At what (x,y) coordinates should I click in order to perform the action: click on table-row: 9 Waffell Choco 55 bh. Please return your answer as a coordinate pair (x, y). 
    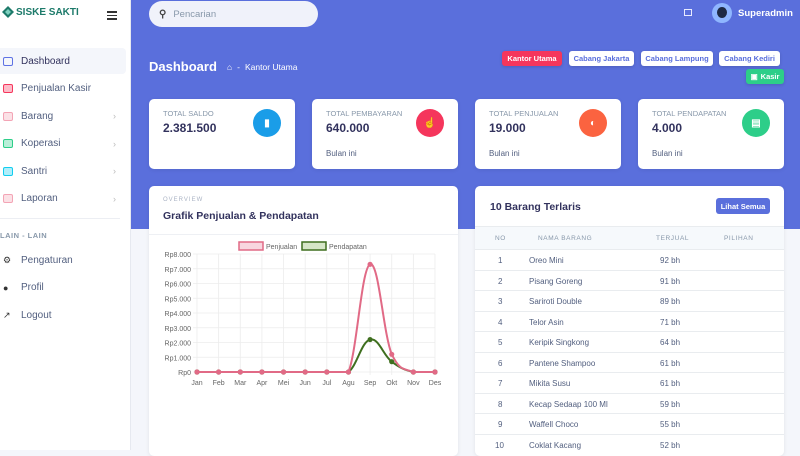
    Looking at the image, I should click on (629, 423).